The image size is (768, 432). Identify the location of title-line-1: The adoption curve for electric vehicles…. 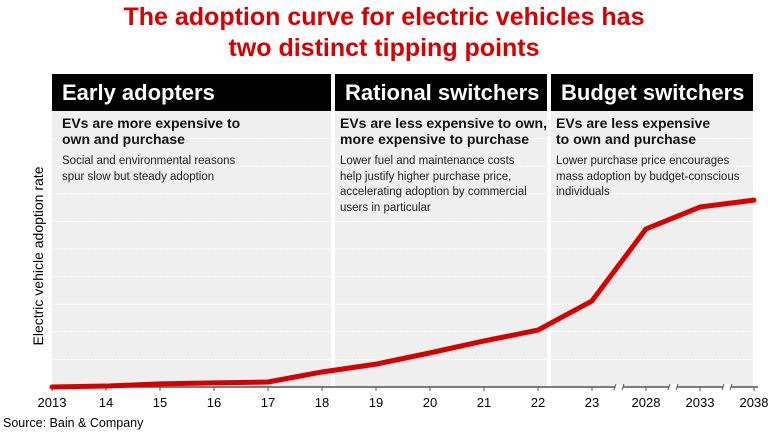
(384, 17).